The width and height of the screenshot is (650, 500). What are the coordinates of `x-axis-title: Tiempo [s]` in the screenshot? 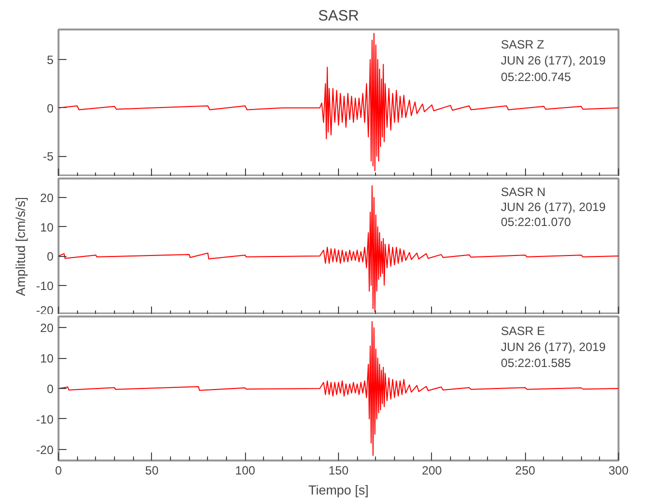 It's located at (338, 490).